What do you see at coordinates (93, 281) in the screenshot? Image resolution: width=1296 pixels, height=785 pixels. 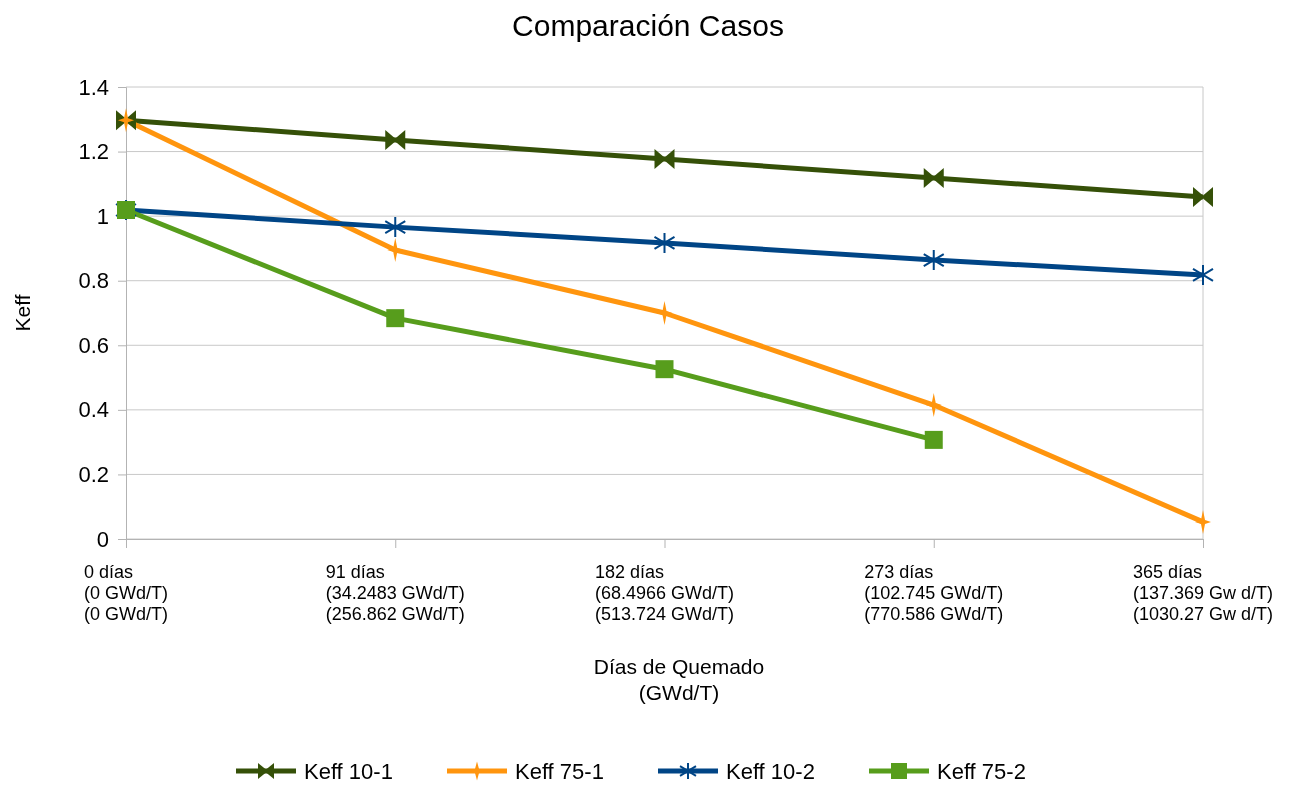 I see `y-tick-label: 0.8` at bounding box center [93, 281].